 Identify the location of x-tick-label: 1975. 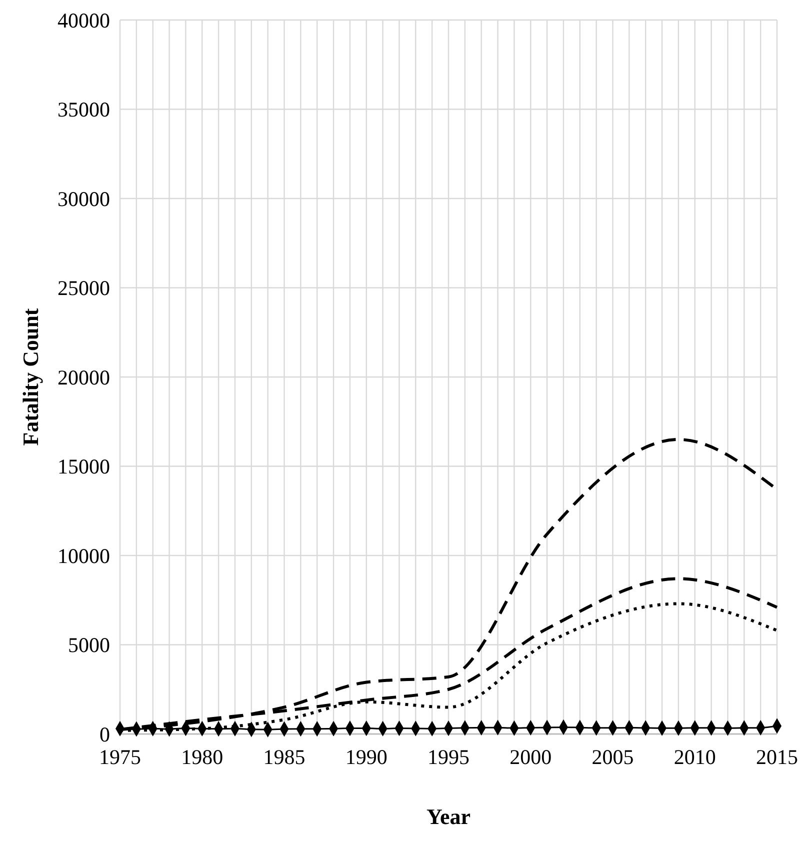
(120, 757).